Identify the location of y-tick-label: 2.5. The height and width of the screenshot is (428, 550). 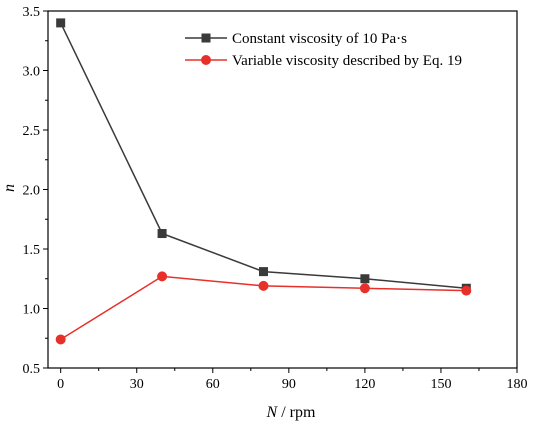
(32, 131).